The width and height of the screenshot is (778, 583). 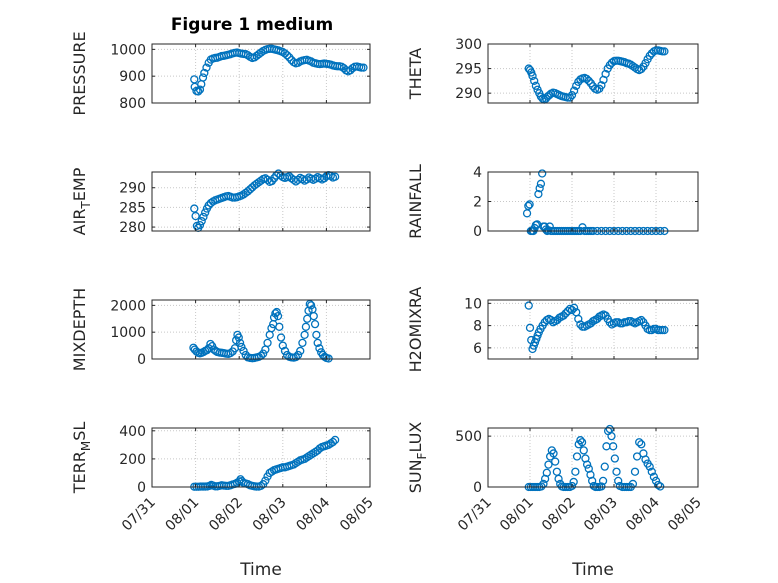 What do you see at coordinates (132, 228) in the screenshot?
I see `y-tick-label: 280` at bounding box center [132, 228].